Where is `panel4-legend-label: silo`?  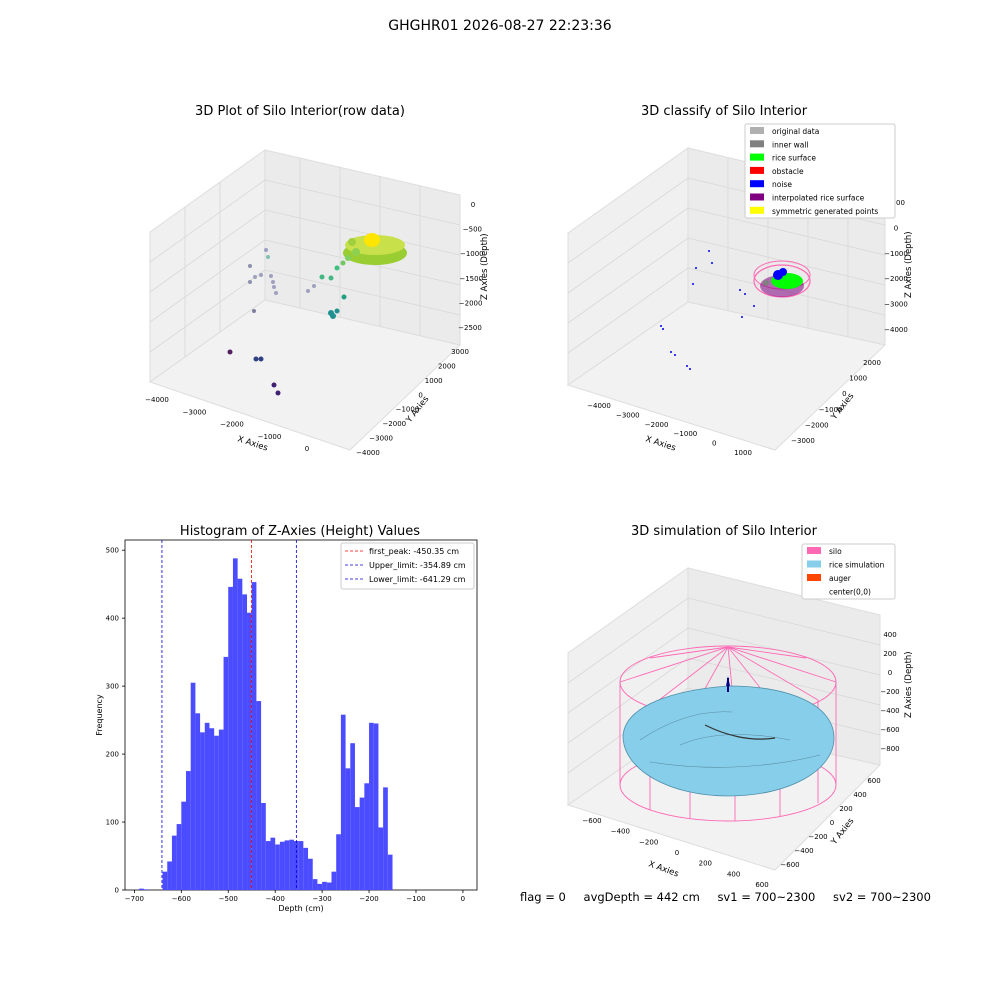
panel4-legend-label: silo is located at coordinates (835, 551).